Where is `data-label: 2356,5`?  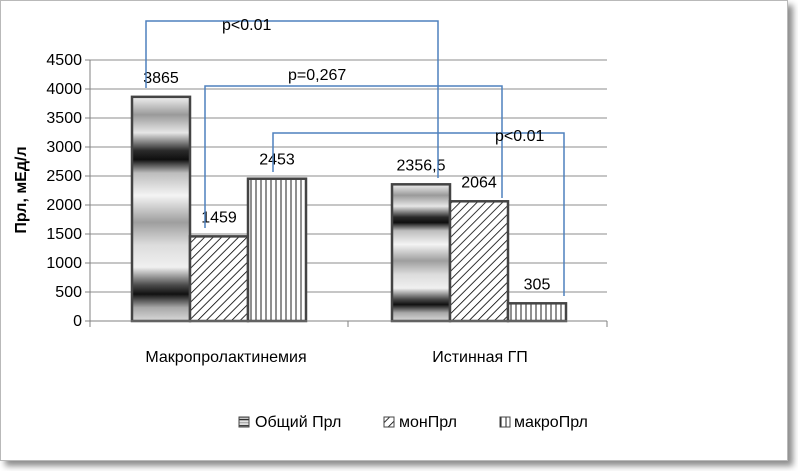 data-label: 2356,5 is located at coordinates (421, 165).